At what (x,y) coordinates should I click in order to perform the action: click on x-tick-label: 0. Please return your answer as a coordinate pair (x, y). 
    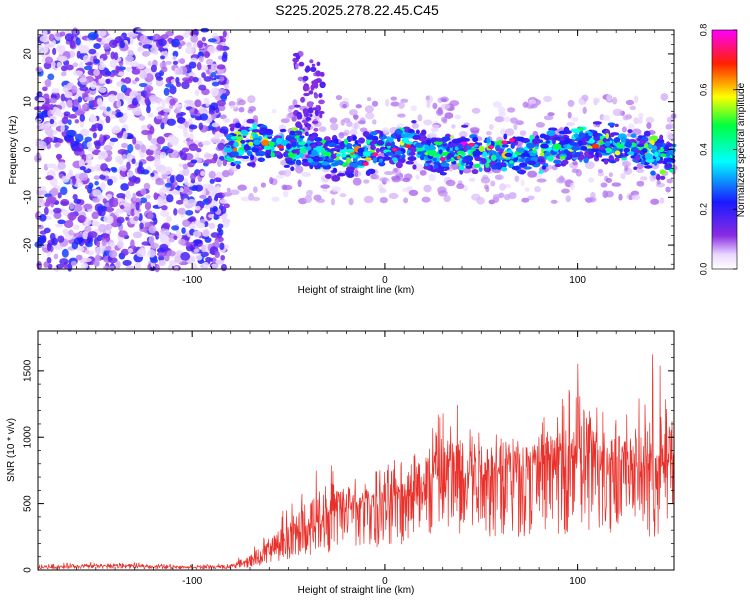
    Looking at the image, I should click on (385, 280).